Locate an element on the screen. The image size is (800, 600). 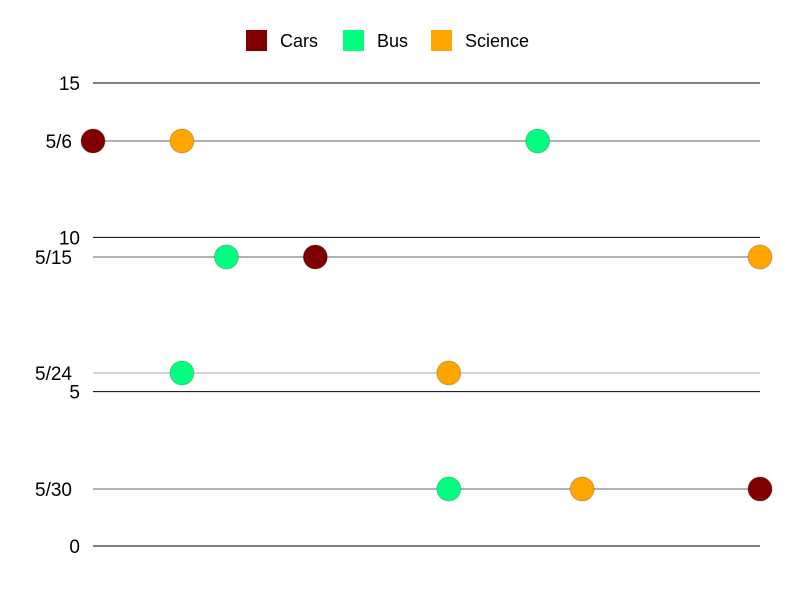
legend: Cars Bus Science is located at coordinates (387, 40).